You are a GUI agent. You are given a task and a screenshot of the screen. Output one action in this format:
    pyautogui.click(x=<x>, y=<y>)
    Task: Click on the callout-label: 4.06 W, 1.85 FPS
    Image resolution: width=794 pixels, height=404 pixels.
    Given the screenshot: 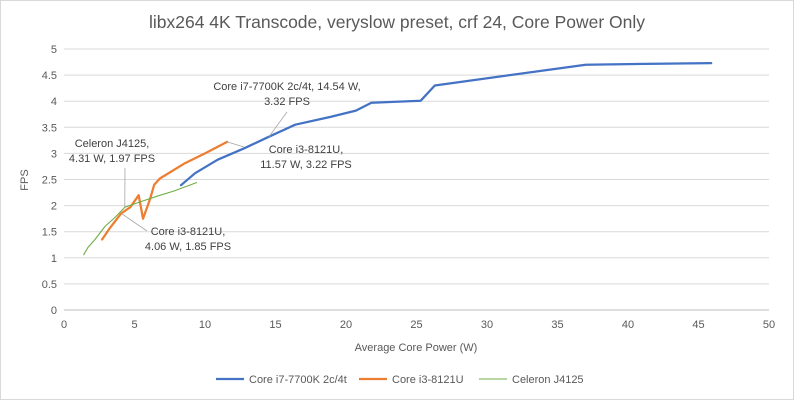 What is the action you would take?
    pyautogui.click(x=188, y=247)
    